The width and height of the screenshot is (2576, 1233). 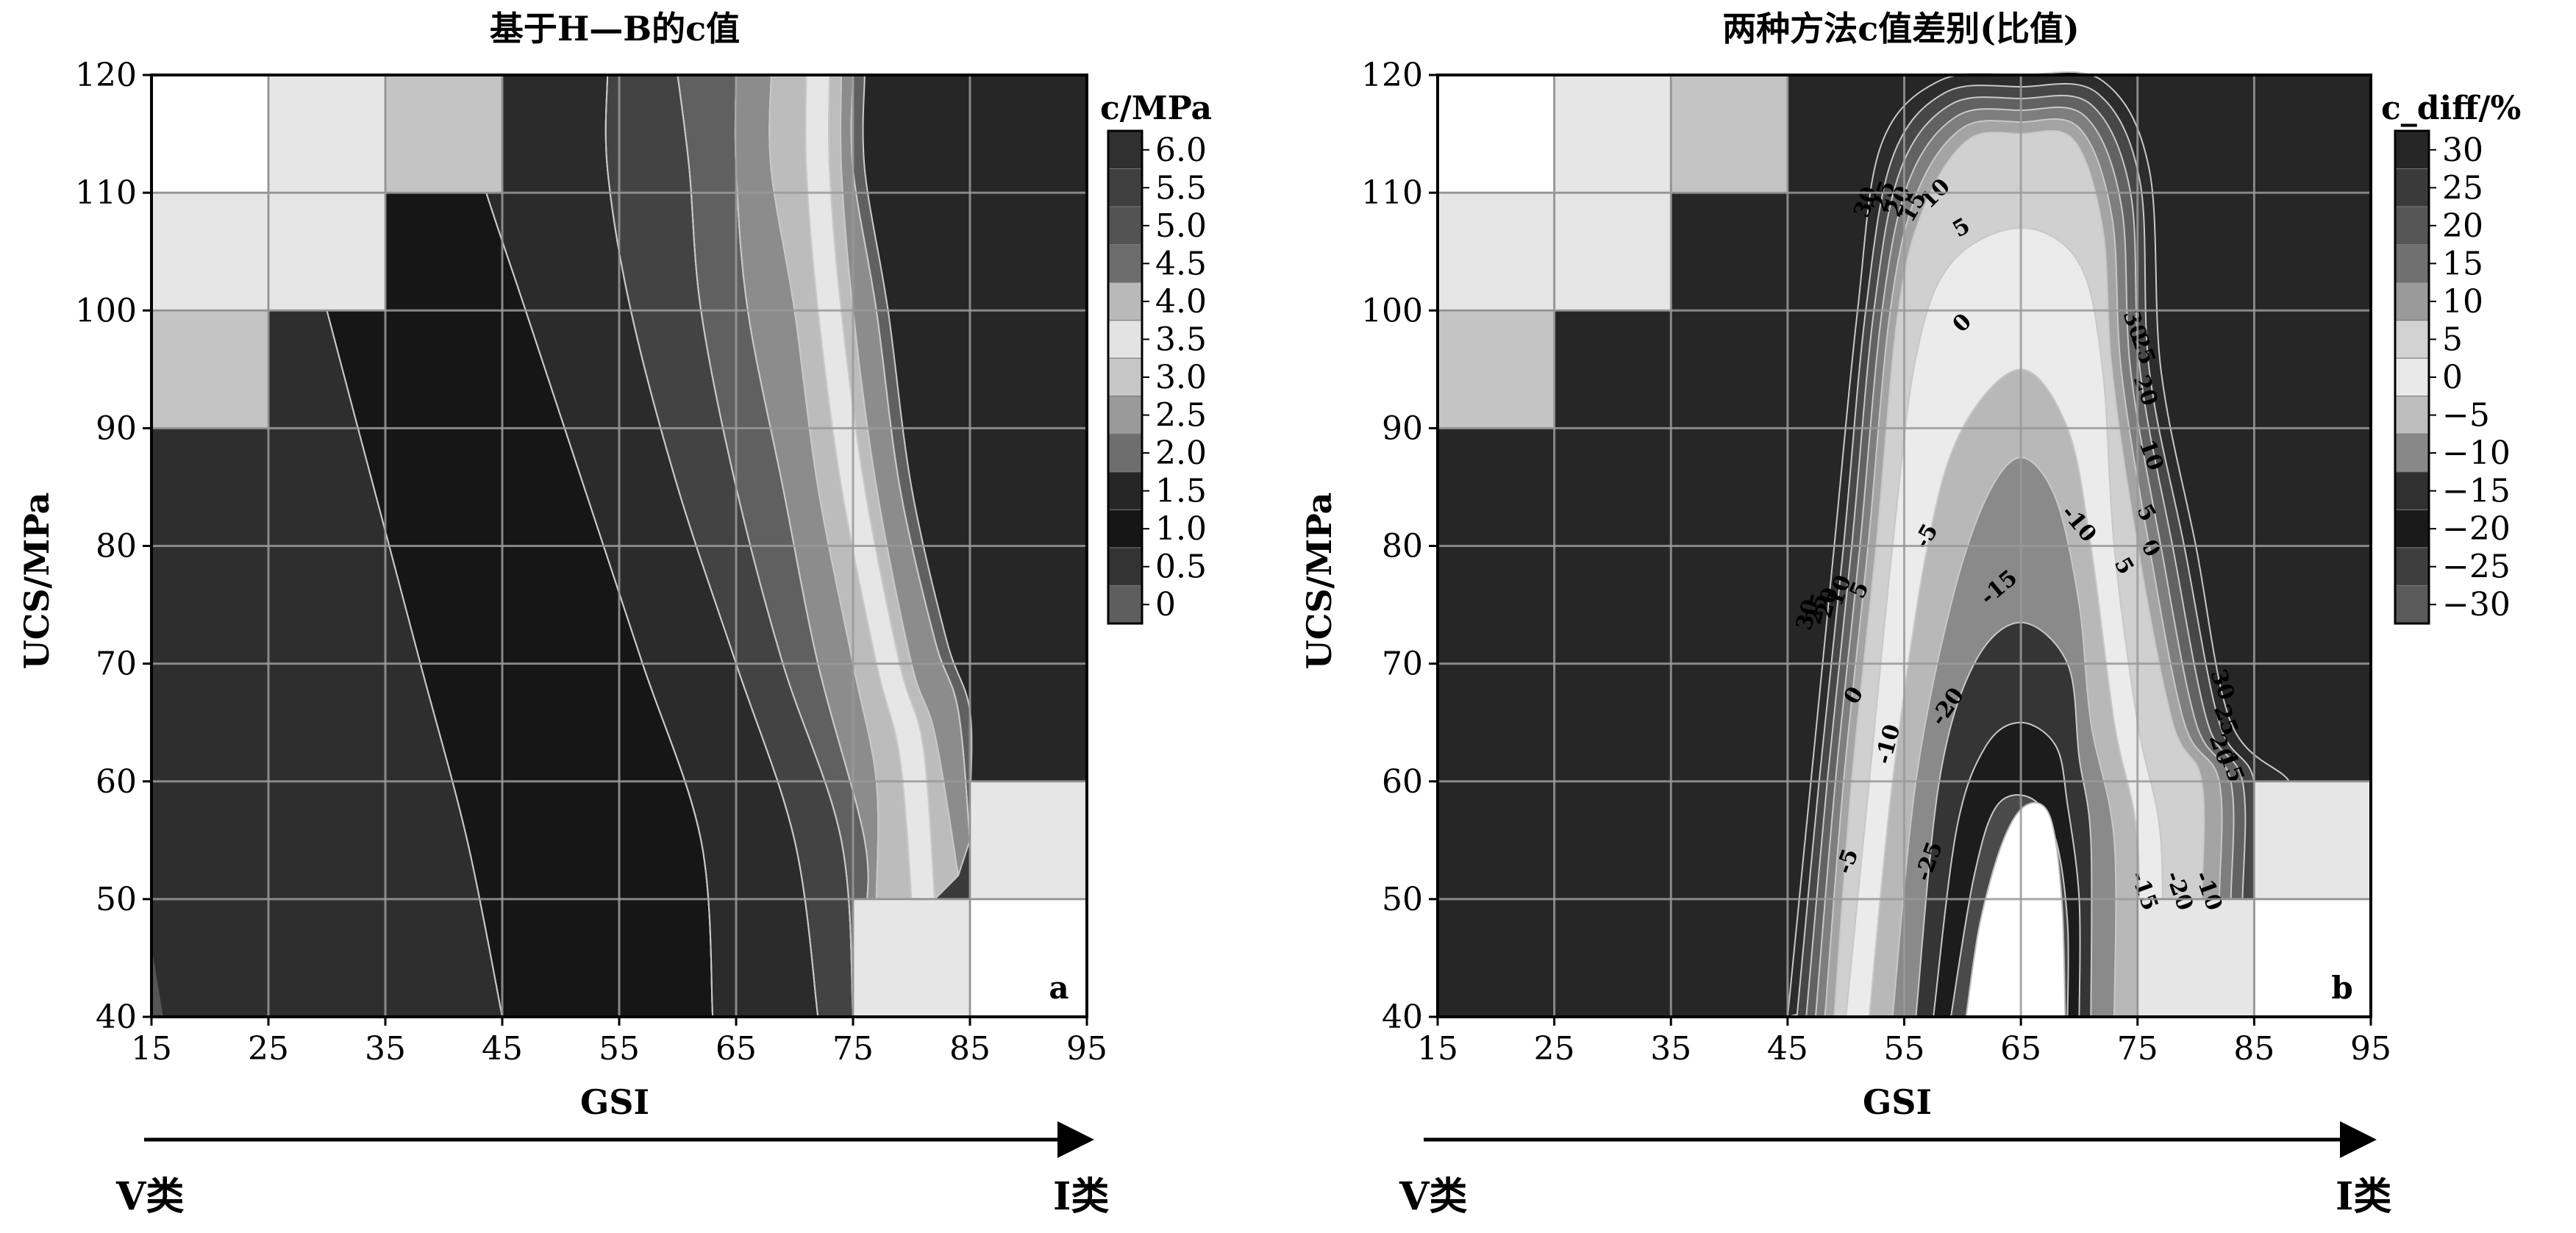 What do you see at coordinates (1181, 377) in the screenshot?
I see `colorbar-label: 3.0` at bounding box center [1181, 377].